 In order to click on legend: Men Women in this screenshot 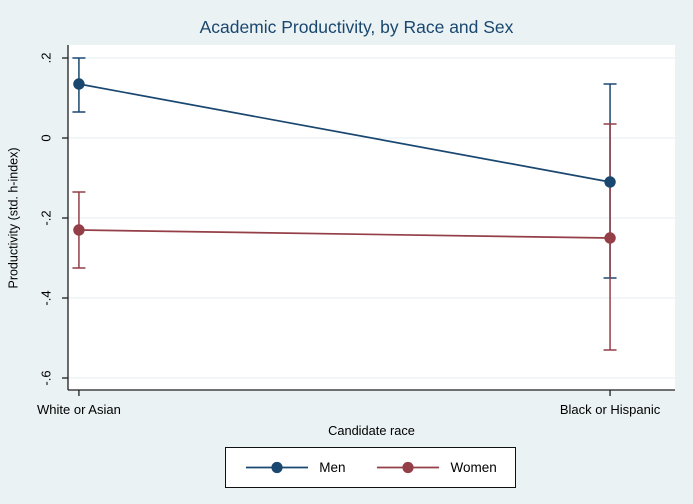, I will do `click(370, 467)`.